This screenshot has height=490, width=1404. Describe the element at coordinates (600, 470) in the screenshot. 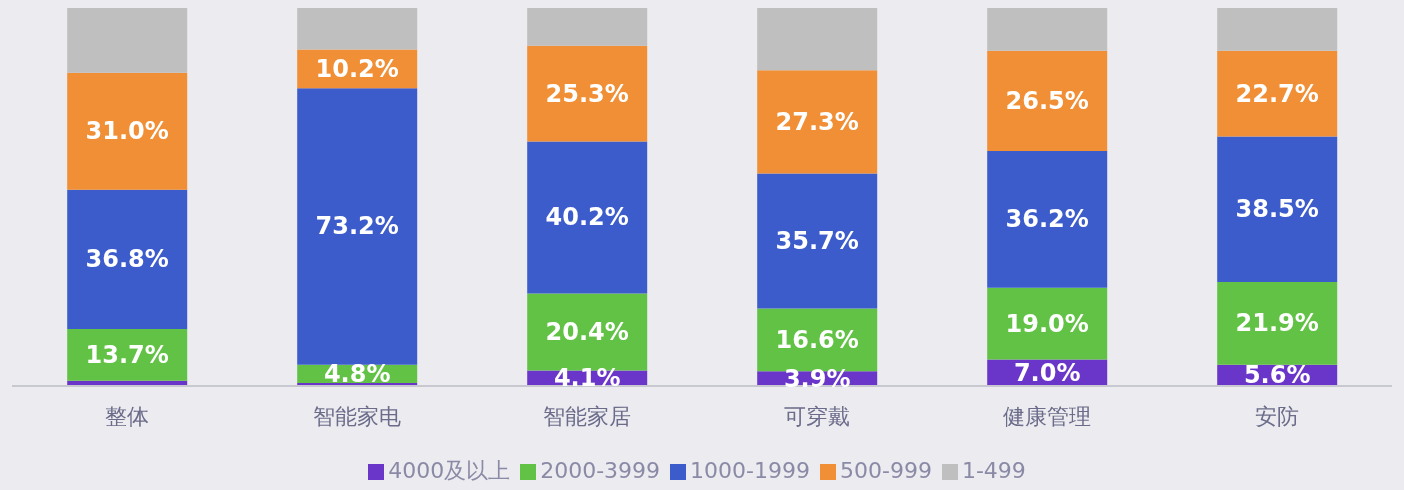

I see `legend-label: 2000-3999` at that location.